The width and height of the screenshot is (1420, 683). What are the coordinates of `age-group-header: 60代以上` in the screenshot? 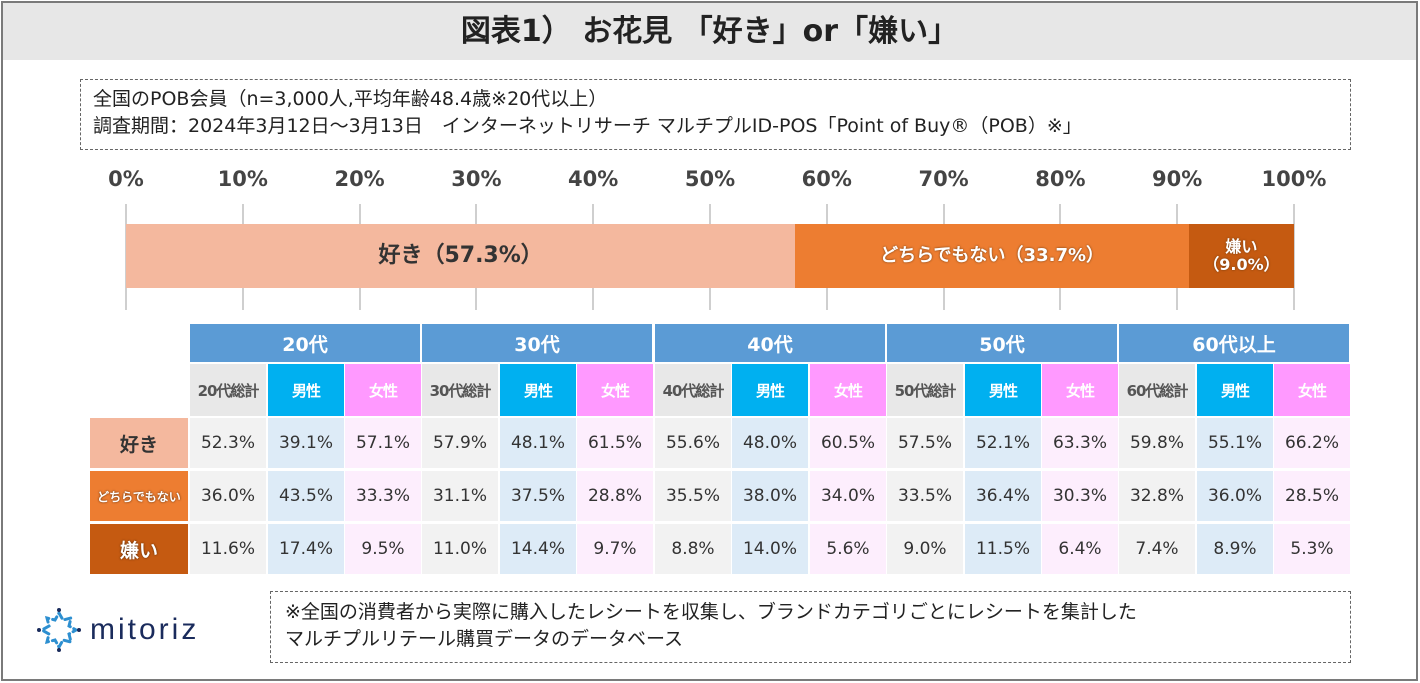 It's located at (1235, 343).